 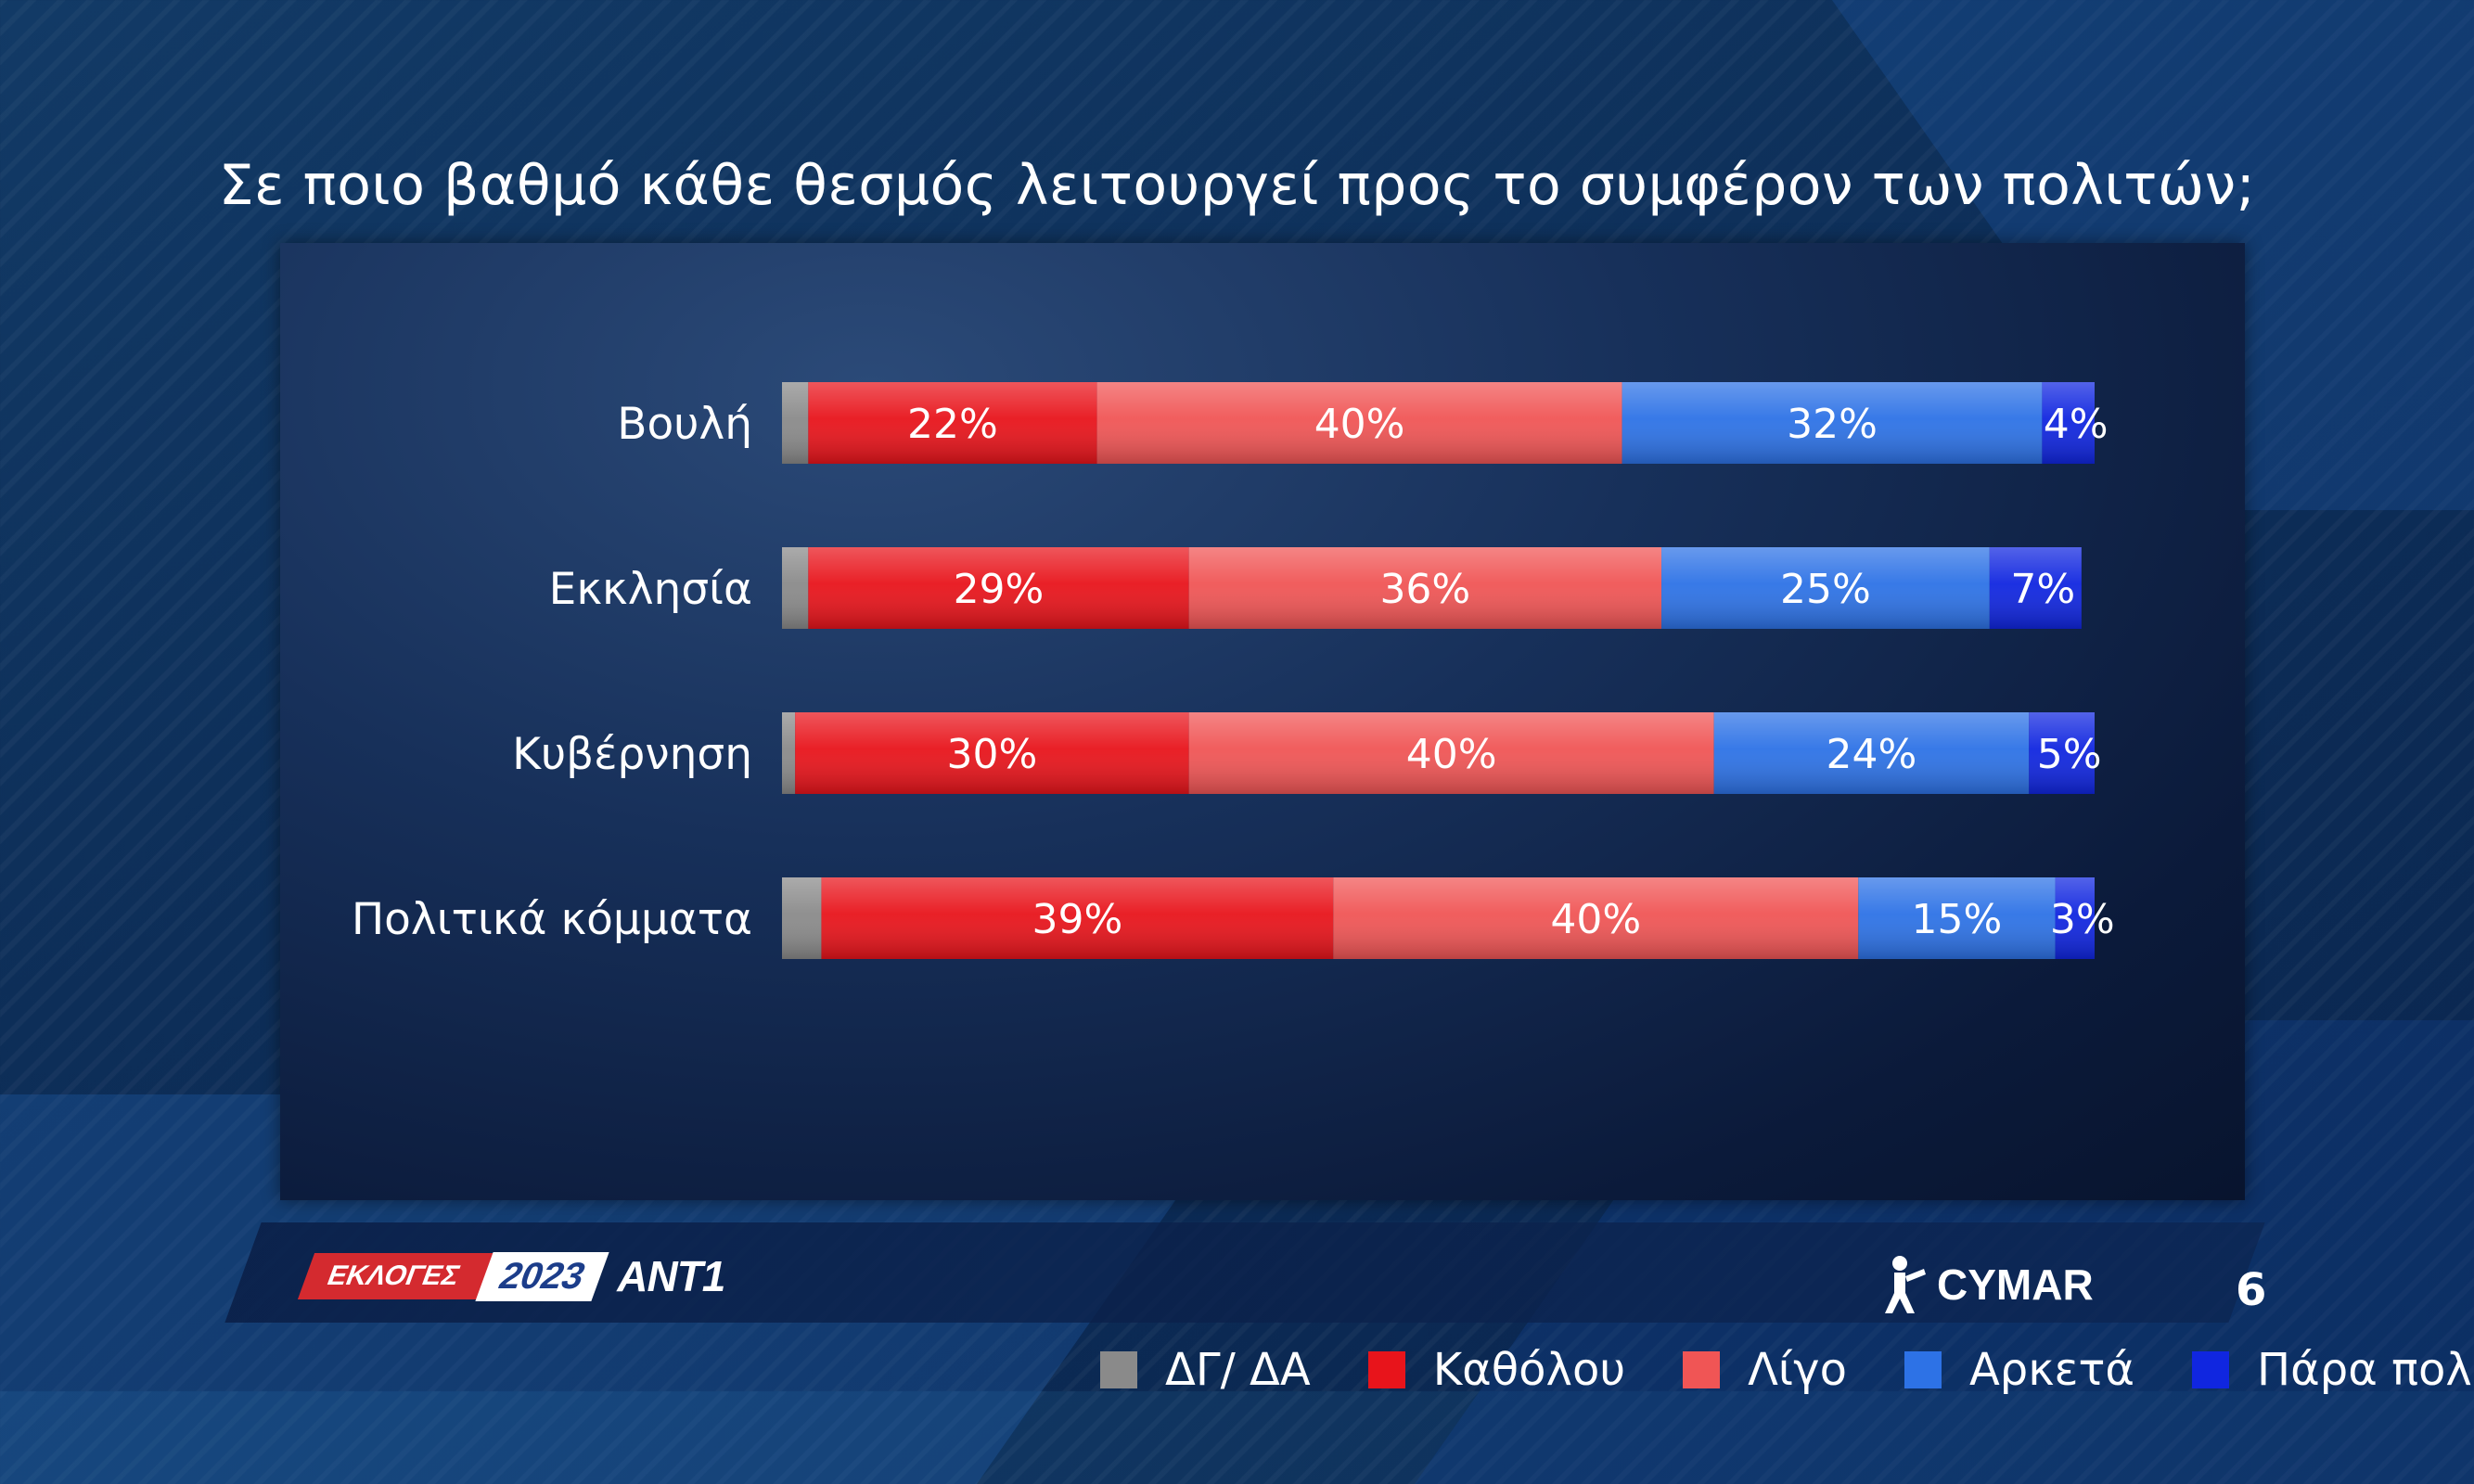 I want to click on pollster-name: CYMAR, so click(x=2015, y=1284).